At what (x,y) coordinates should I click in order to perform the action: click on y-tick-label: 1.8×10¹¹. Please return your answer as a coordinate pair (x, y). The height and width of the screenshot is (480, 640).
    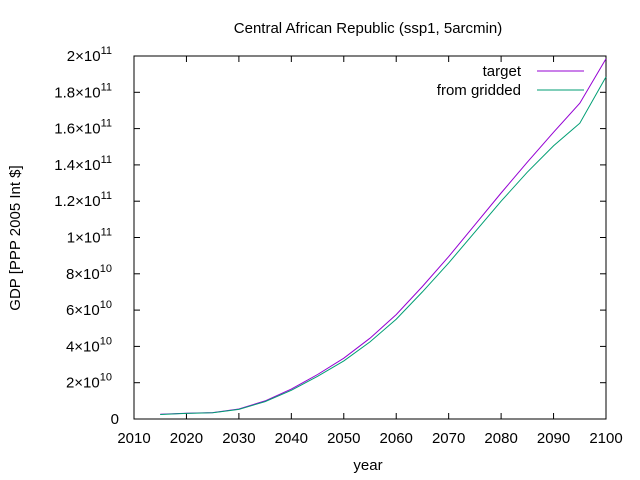
    Looking at the image, I should click on (83, 91).